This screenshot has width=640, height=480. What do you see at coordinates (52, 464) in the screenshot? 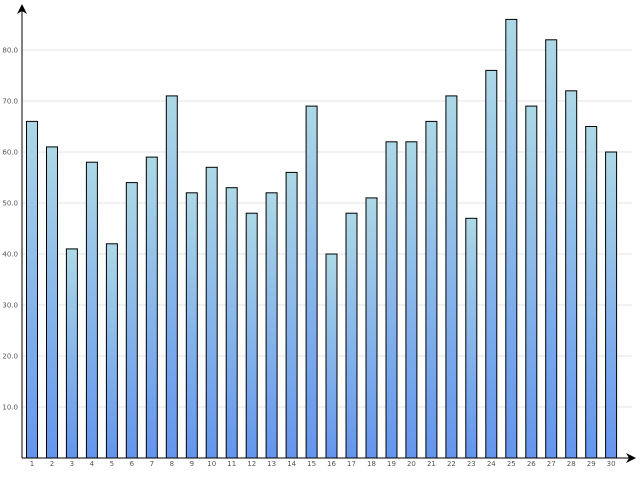
I see `x-tick-label: 2` at bounding box center [52, 464].